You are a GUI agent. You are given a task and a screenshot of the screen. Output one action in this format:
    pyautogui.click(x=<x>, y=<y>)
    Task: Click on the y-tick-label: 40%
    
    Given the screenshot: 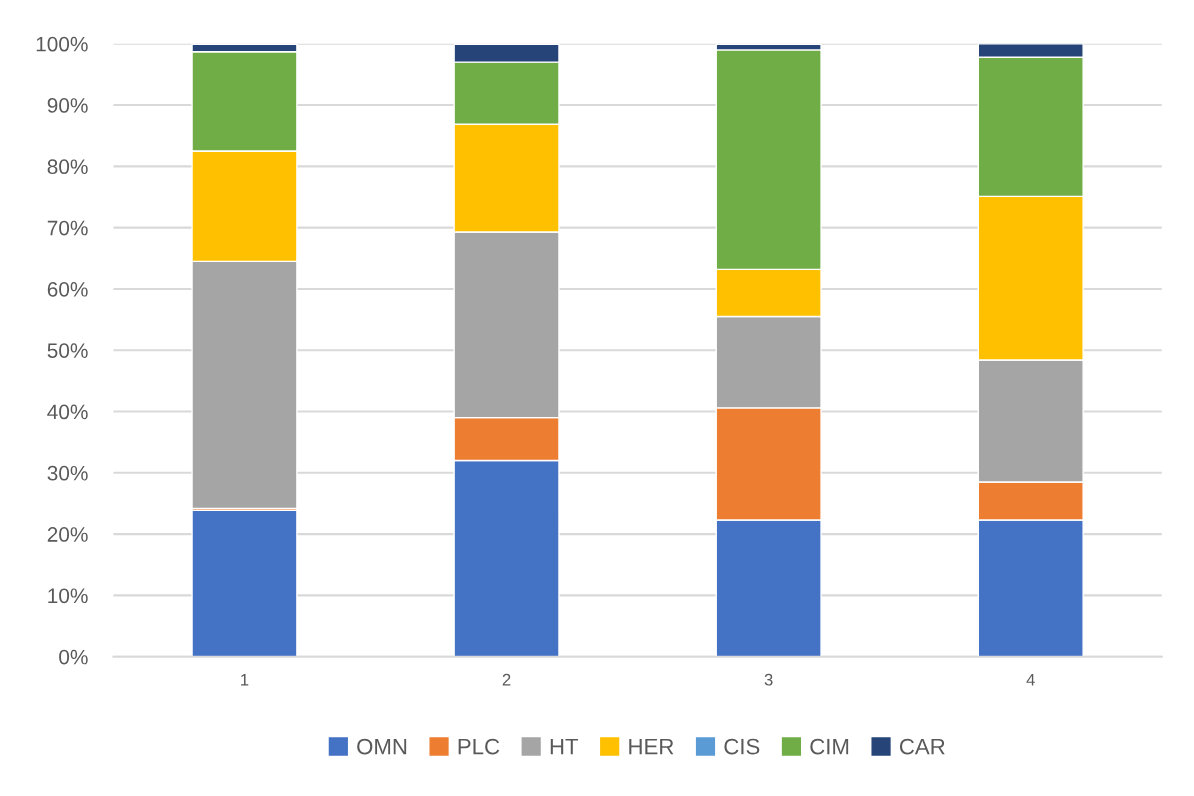 What is the action you would take?
    pyautogui.click(x=67, y=412)
    